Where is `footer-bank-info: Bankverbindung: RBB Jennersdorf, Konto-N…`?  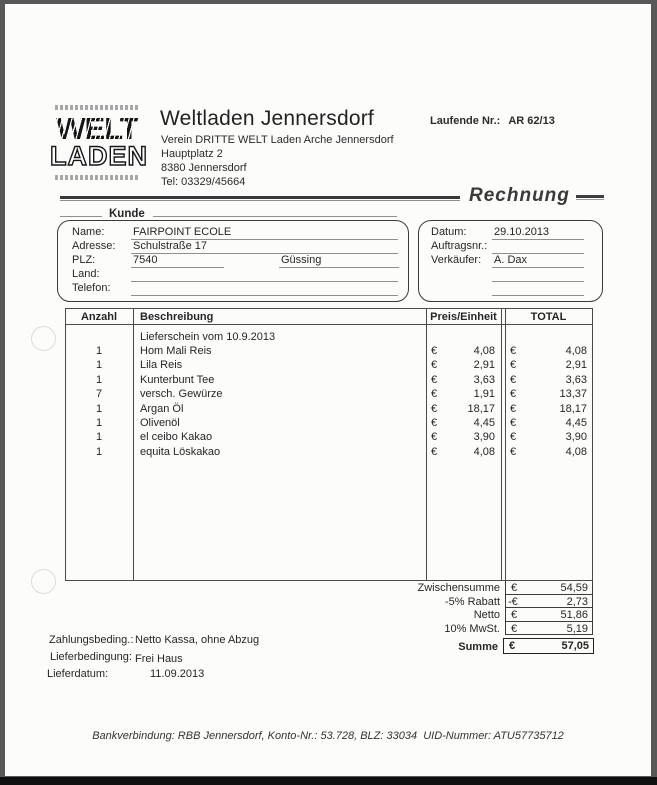 footer-bank-info: Bankverbindung: RBB Jennersdorf, Konto-N… is located at coordinates (328, 736).